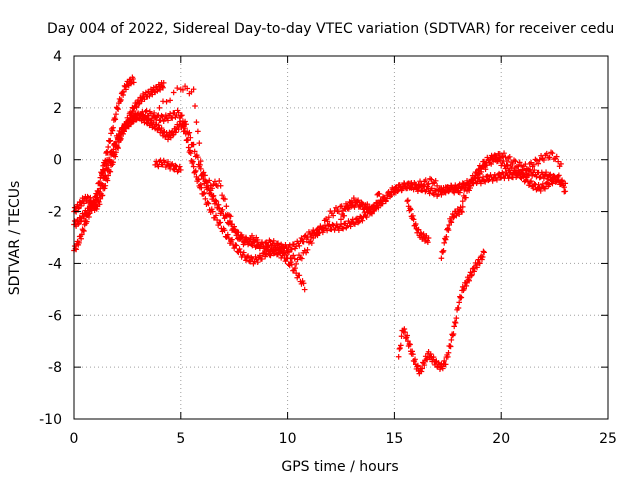  What do you see at coordinates (394, 439) in the screenshot?
I see `x-tick-label: 15` at bounding box center [394, 439].